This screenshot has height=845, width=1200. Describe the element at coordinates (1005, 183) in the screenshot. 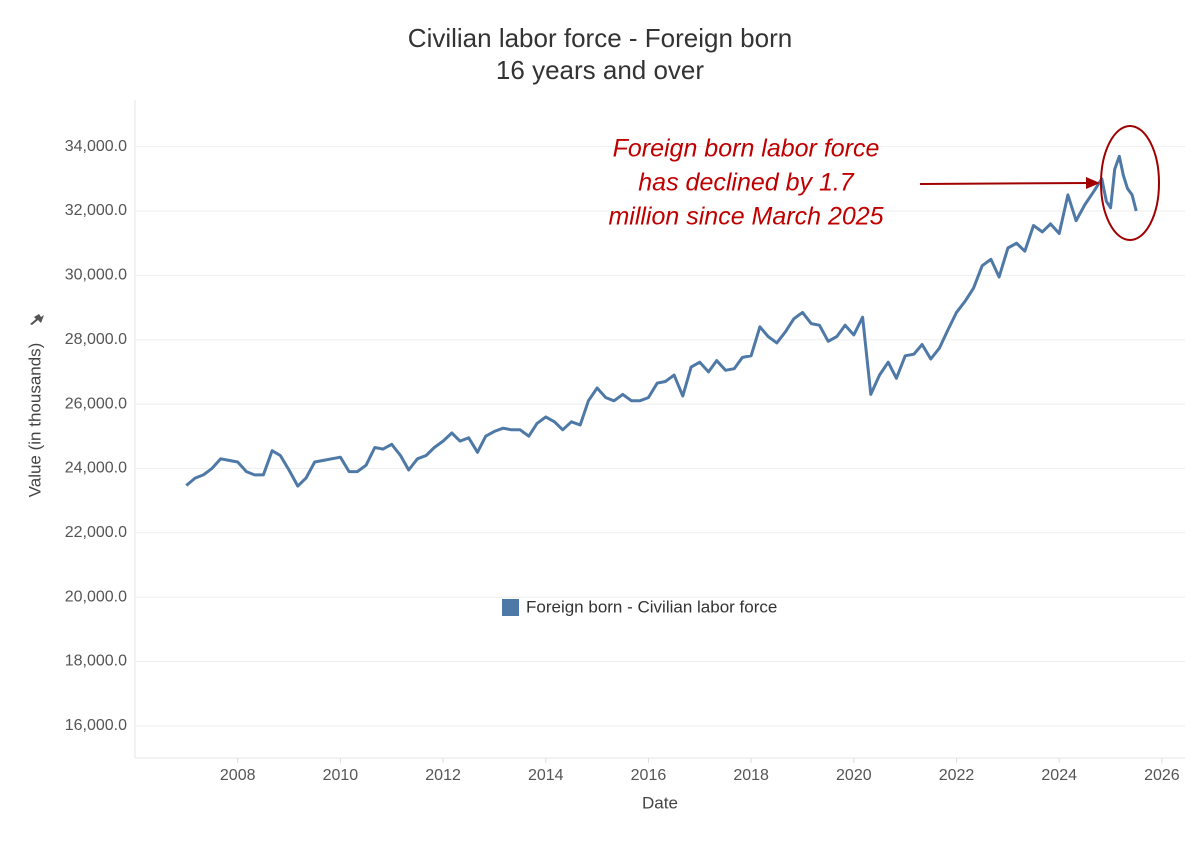

I see `annotation-arrow` at that location.